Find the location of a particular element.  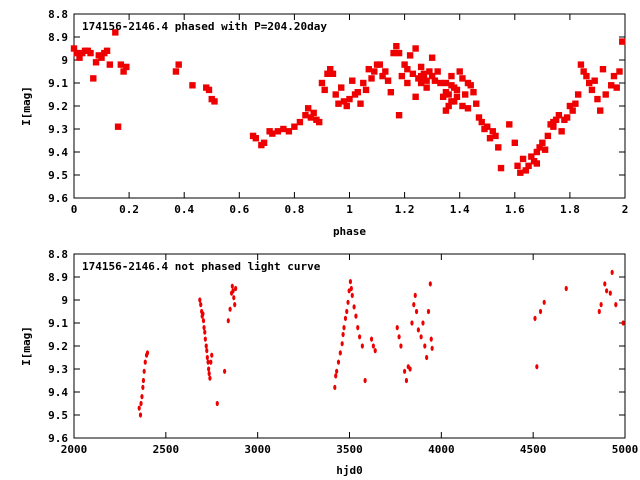

y-tick-label: 9.4 is located at coordinates (58, 152).